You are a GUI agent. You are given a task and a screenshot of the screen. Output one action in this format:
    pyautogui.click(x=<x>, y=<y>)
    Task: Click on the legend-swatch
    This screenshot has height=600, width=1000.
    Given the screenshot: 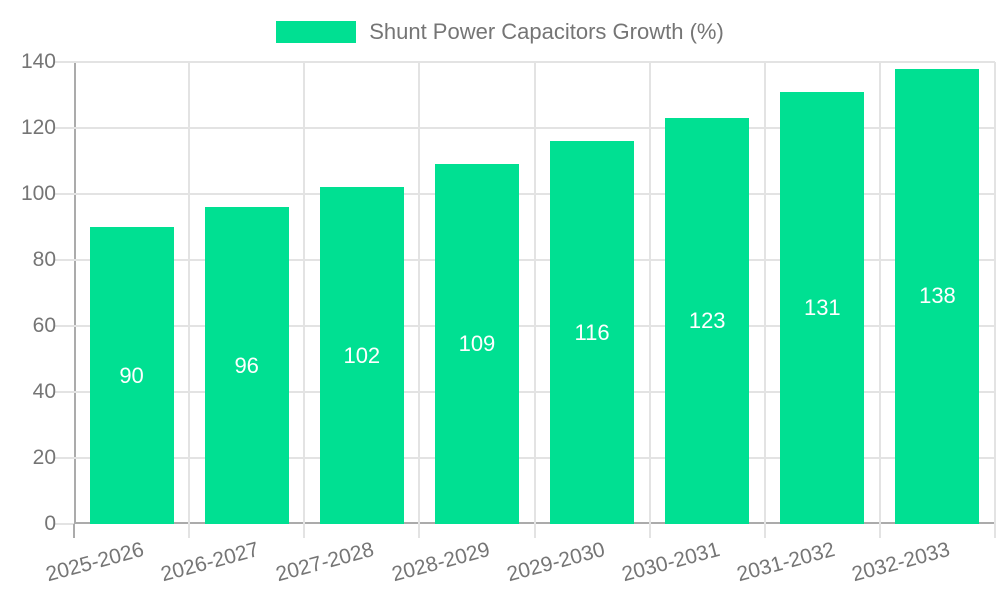 What is the action you would take?
    pyautogui.click(x=316, y=32)
    